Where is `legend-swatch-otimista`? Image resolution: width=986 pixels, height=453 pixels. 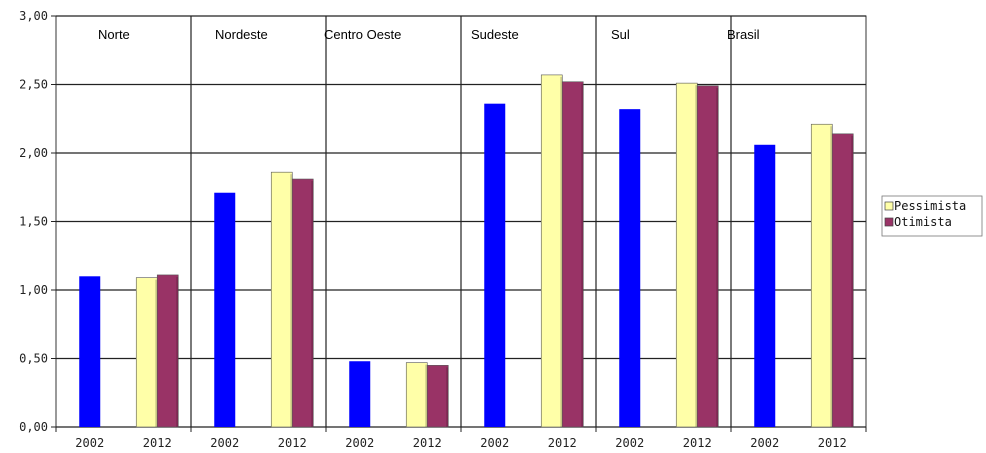 legend-swatch-otimista is located at coordinates (889, 222).